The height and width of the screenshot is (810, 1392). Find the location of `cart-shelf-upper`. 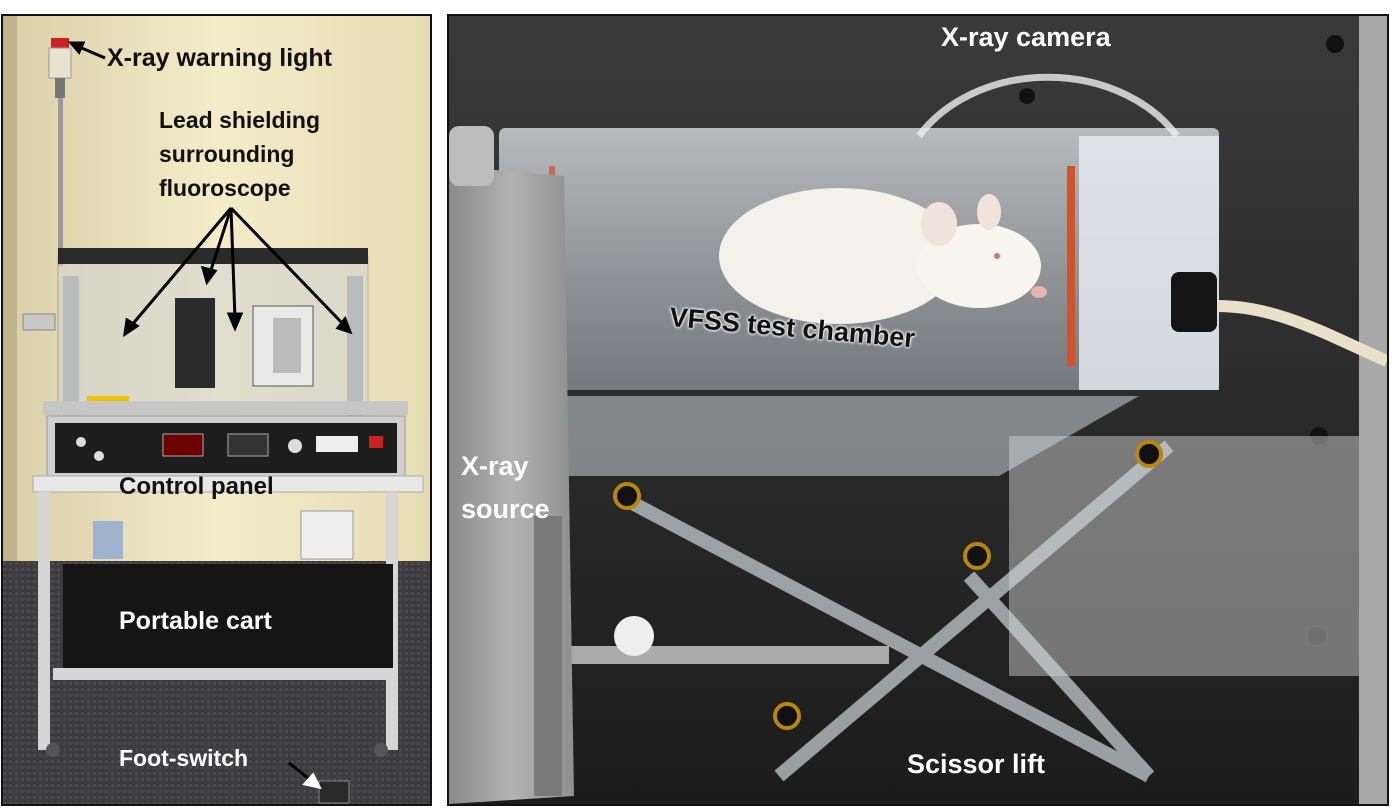

cart-shelf-upper is located at coordinates (228, 484).